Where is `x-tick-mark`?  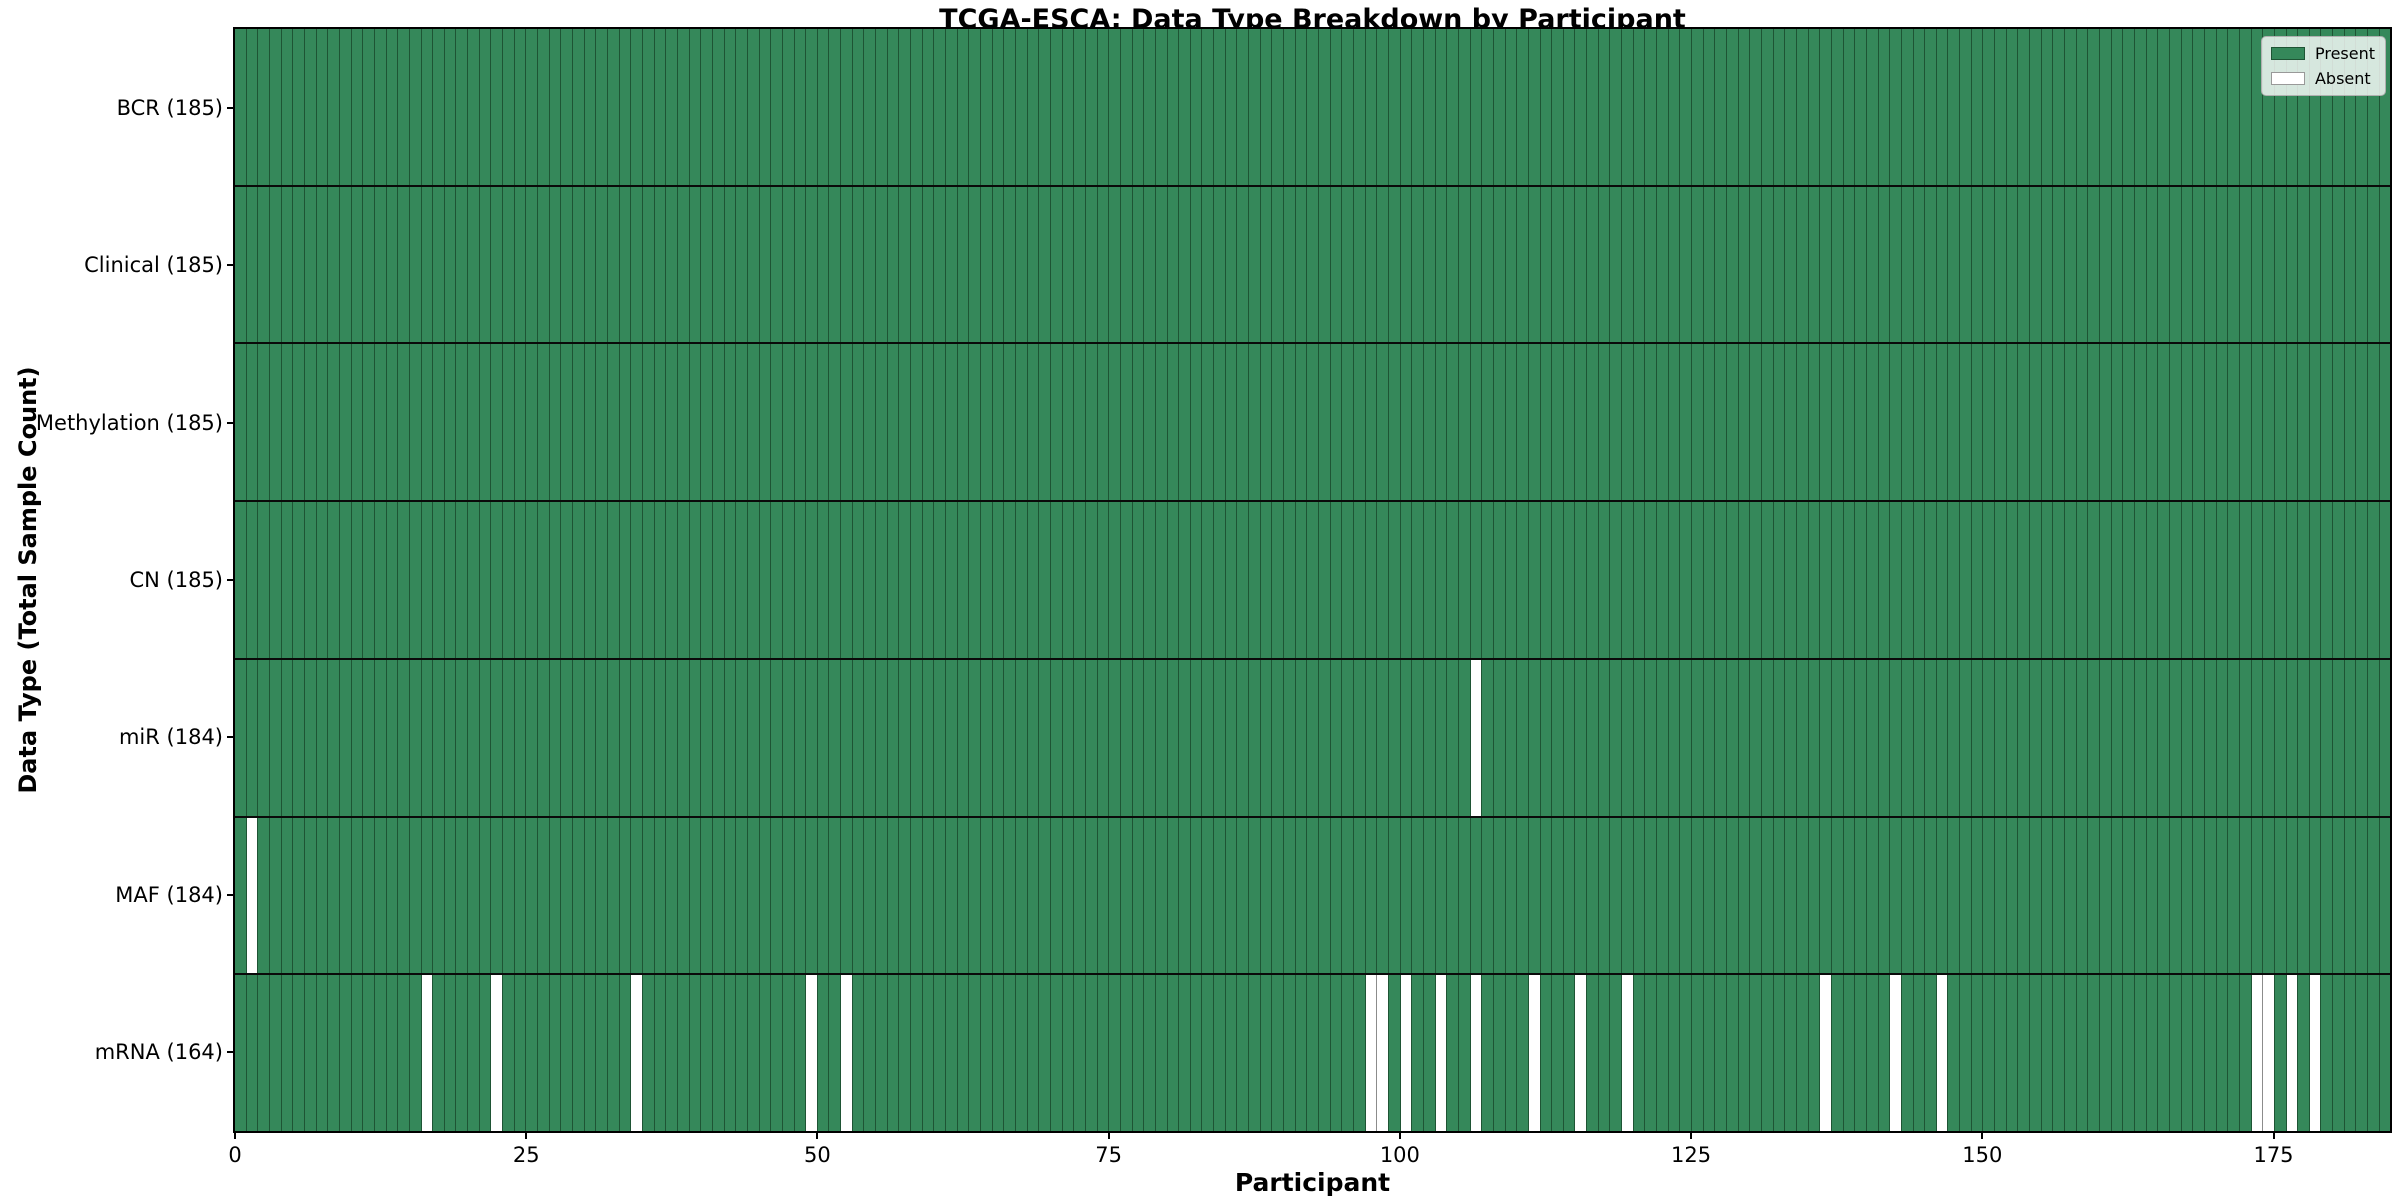
x-tick-mark is located at coordinates (817, 1135).